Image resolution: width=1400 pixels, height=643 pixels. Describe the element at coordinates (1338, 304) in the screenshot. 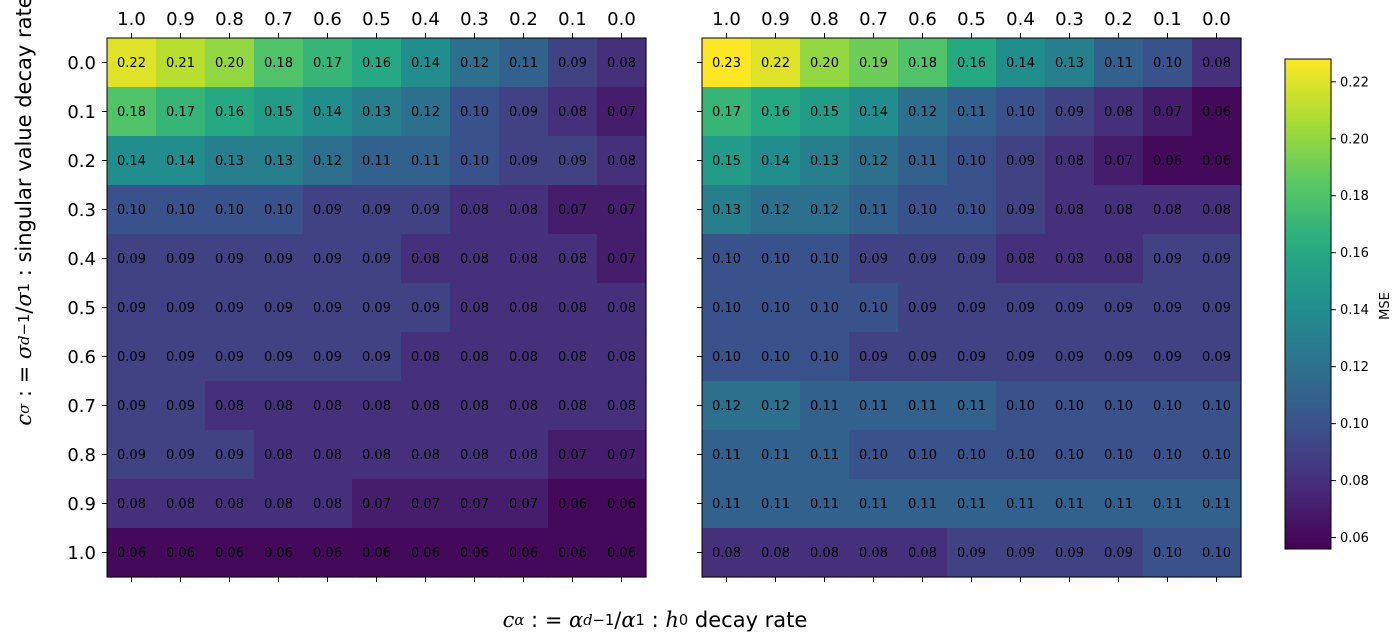

I see `colorbar: MSE 0.06 0.08 0.10 0.12 0.14 0.16 0.18 0.20 0.22` at that location.